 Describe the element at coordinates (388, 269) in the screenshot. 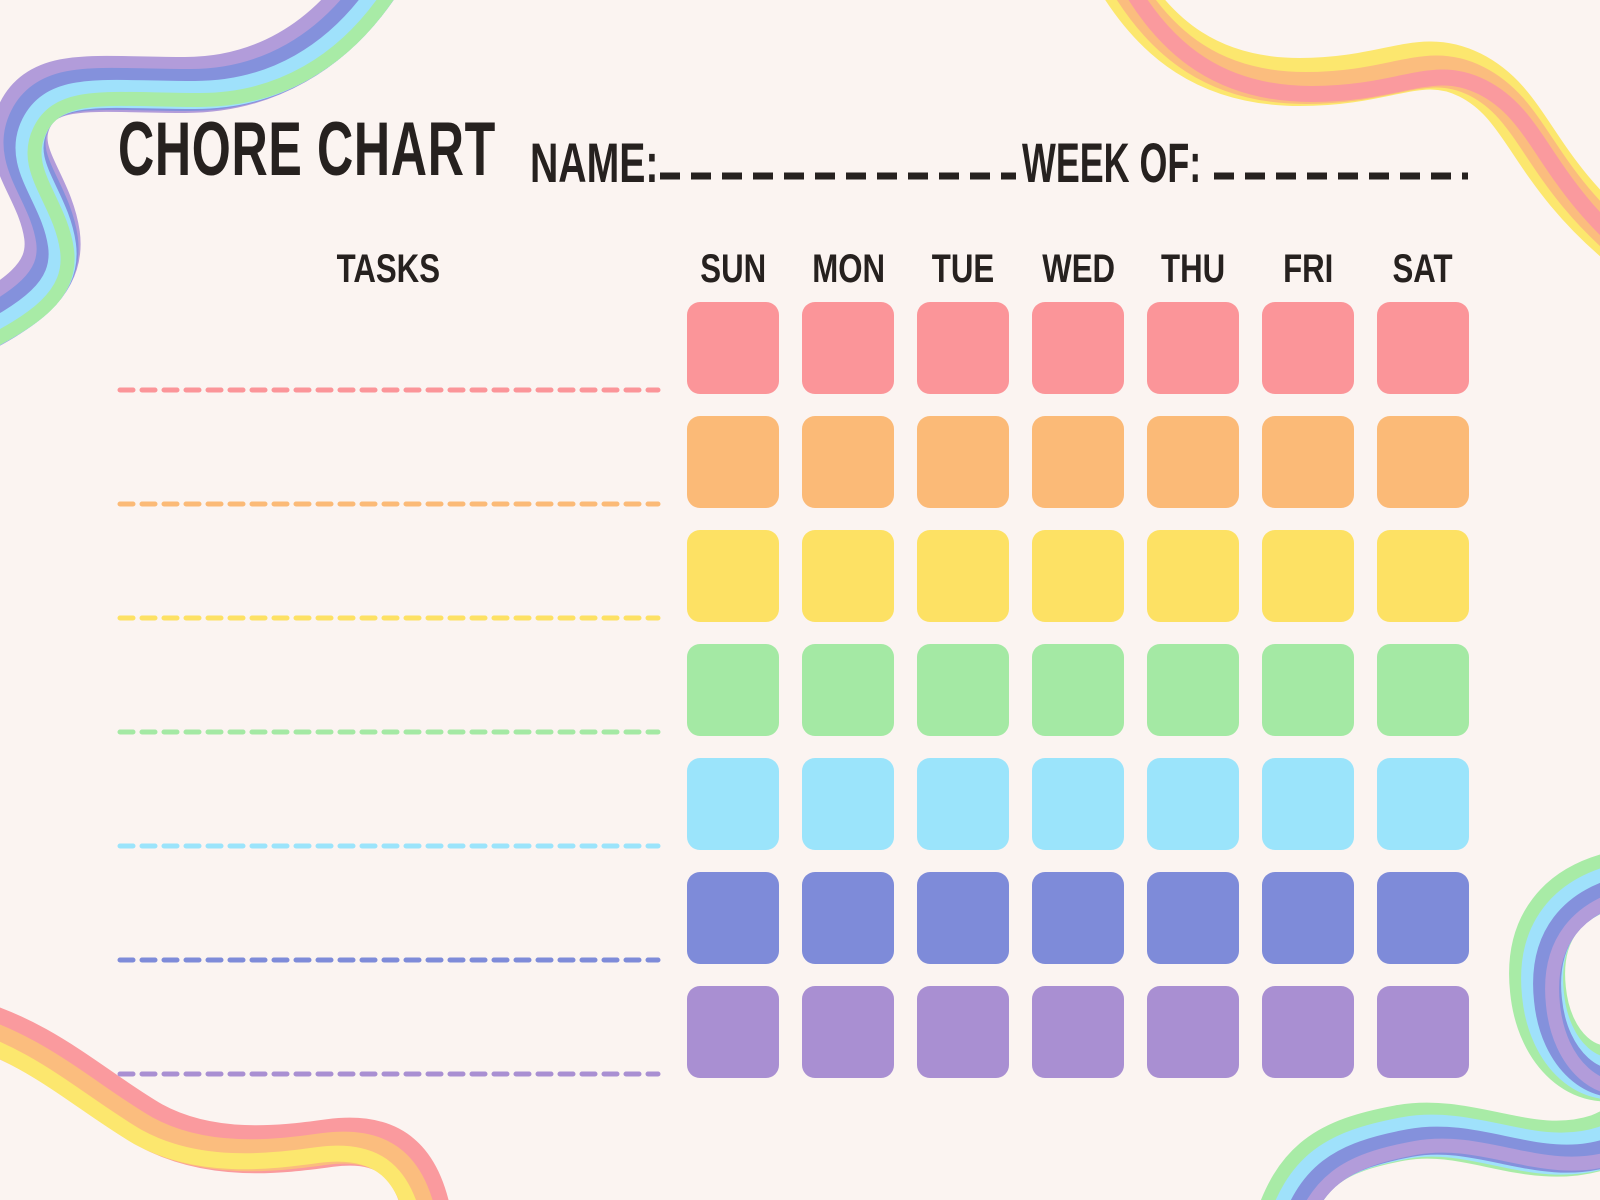

I see `tasks-column-header: TASKS` at that location.